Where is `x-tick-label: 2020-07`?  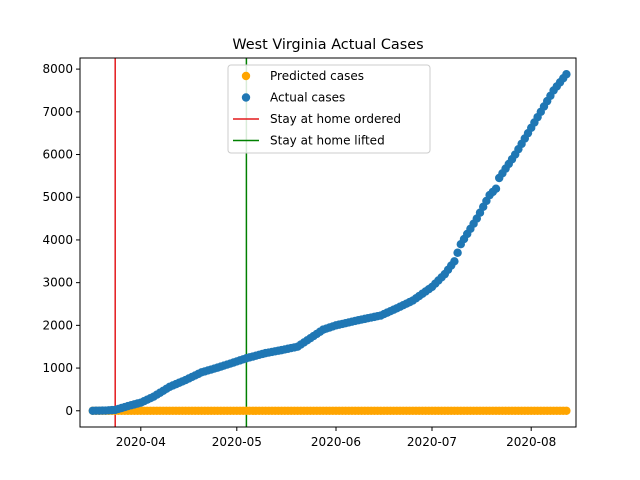
x-tick-label: 2020-07 is located at coordinates (432, 442).